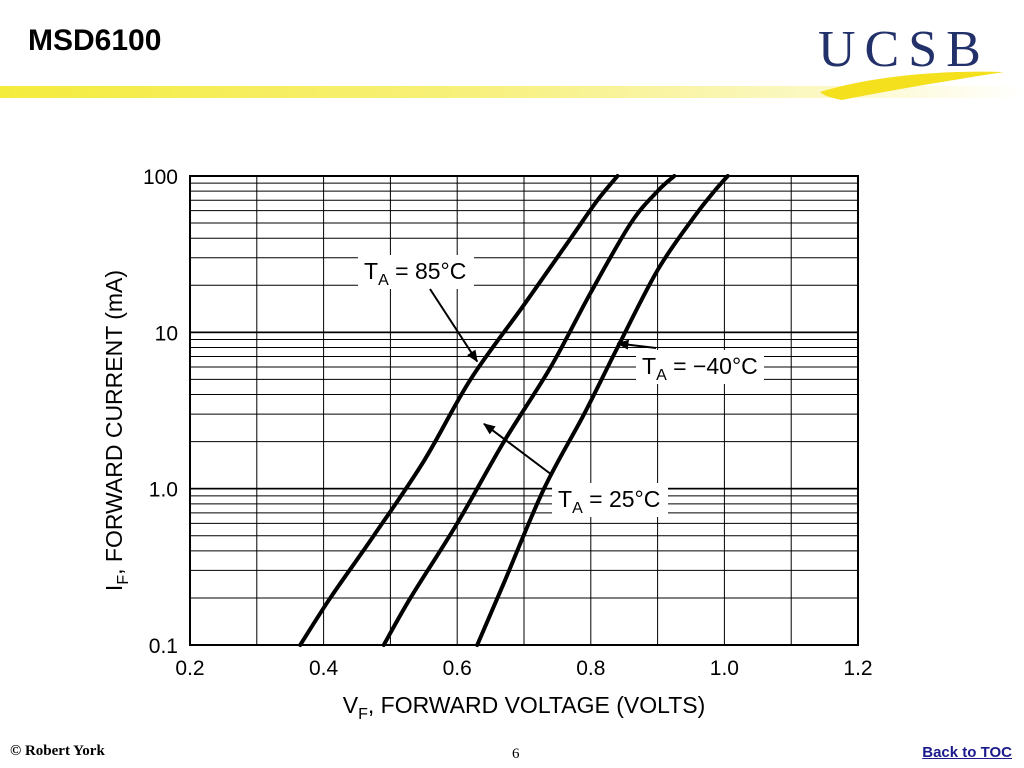 The height and width of the screenshot is (768, 1024). I want to click on ucsb-logo: UCSB, so click(912, 59).